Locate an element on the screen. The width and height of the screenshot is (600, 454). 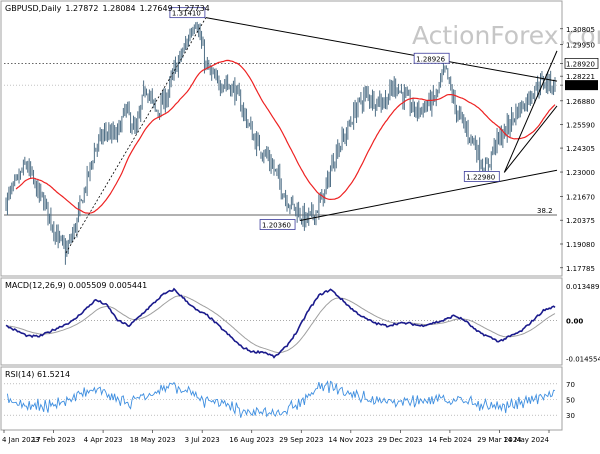
pivot-label-0: 1.31410 is located at coordinates (186, 14).